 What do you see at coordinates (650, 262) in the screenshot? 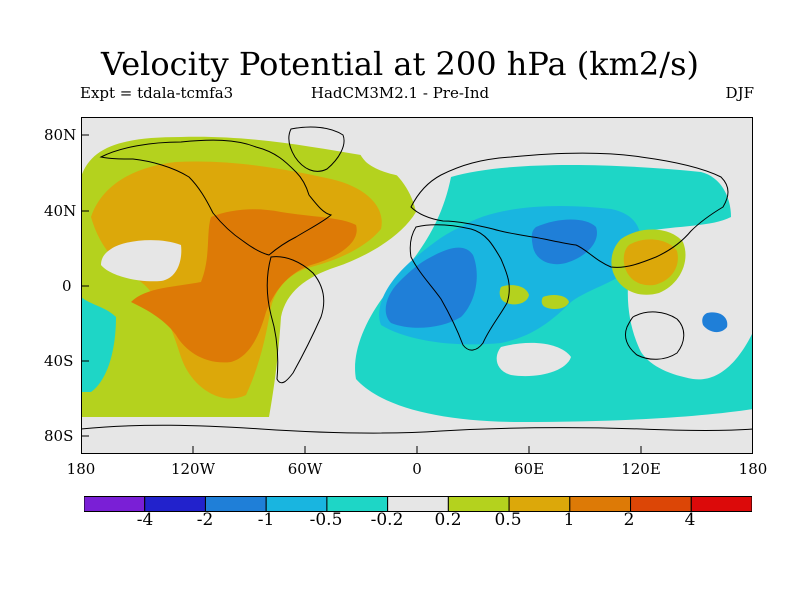
I see `contour-positive-0.5-east` at bounding box center [650, 262].